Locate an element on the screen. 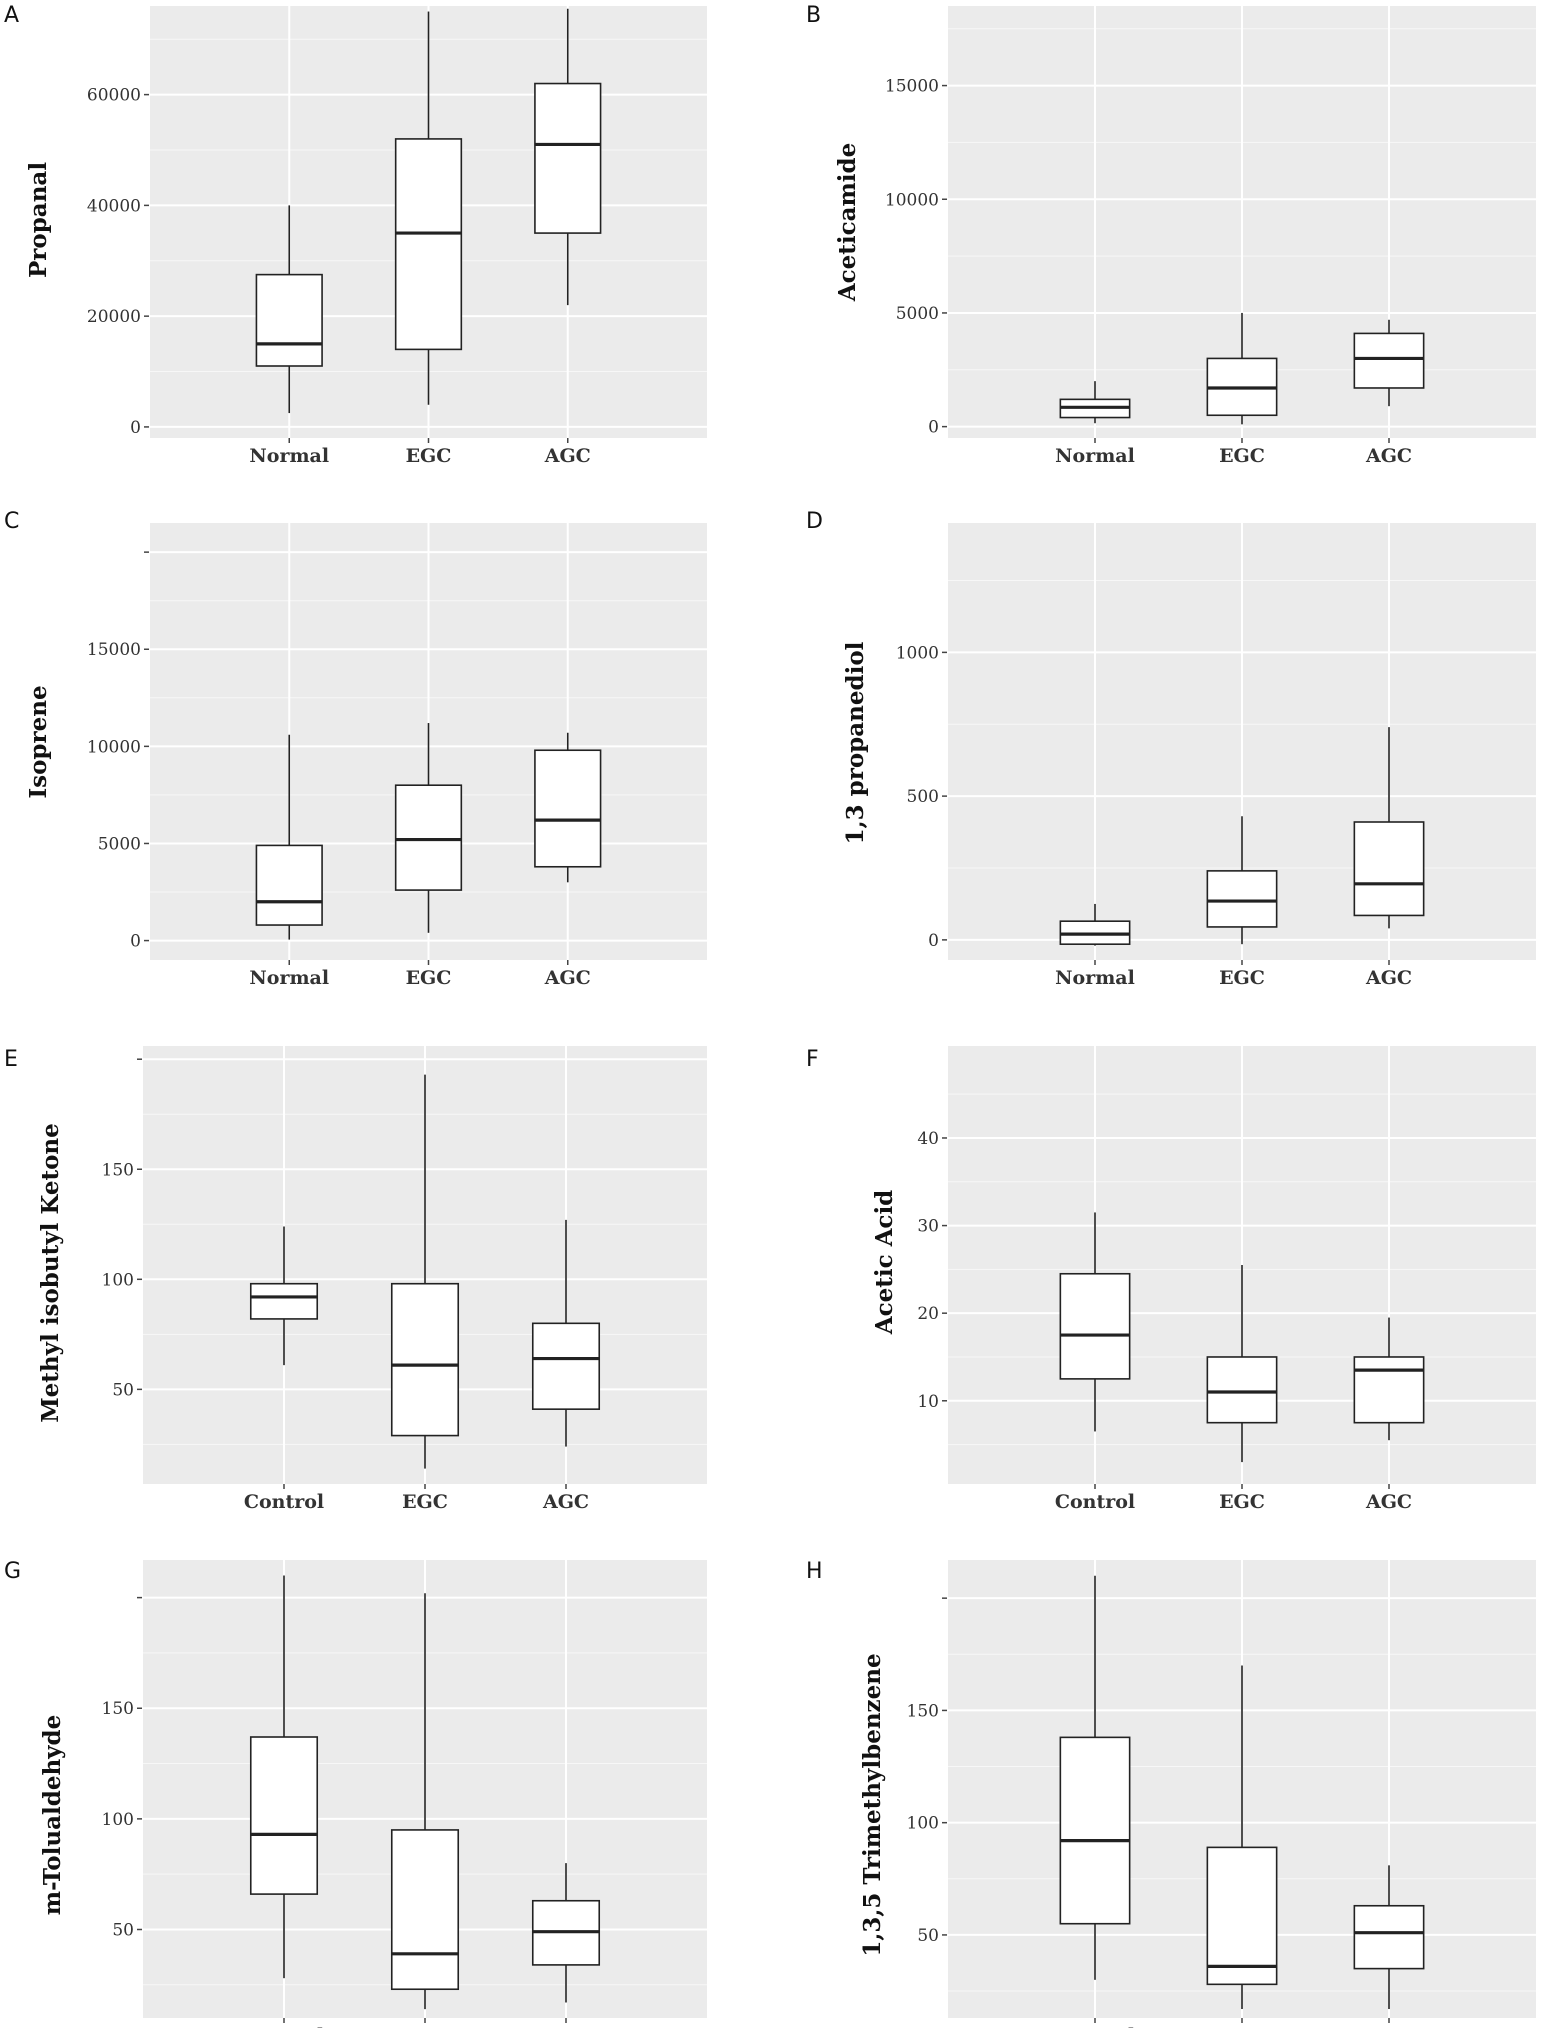 The width and height of the screenshot is (1549, 2028). y-tick-label: 1000 is located at coordinates (917, 653).